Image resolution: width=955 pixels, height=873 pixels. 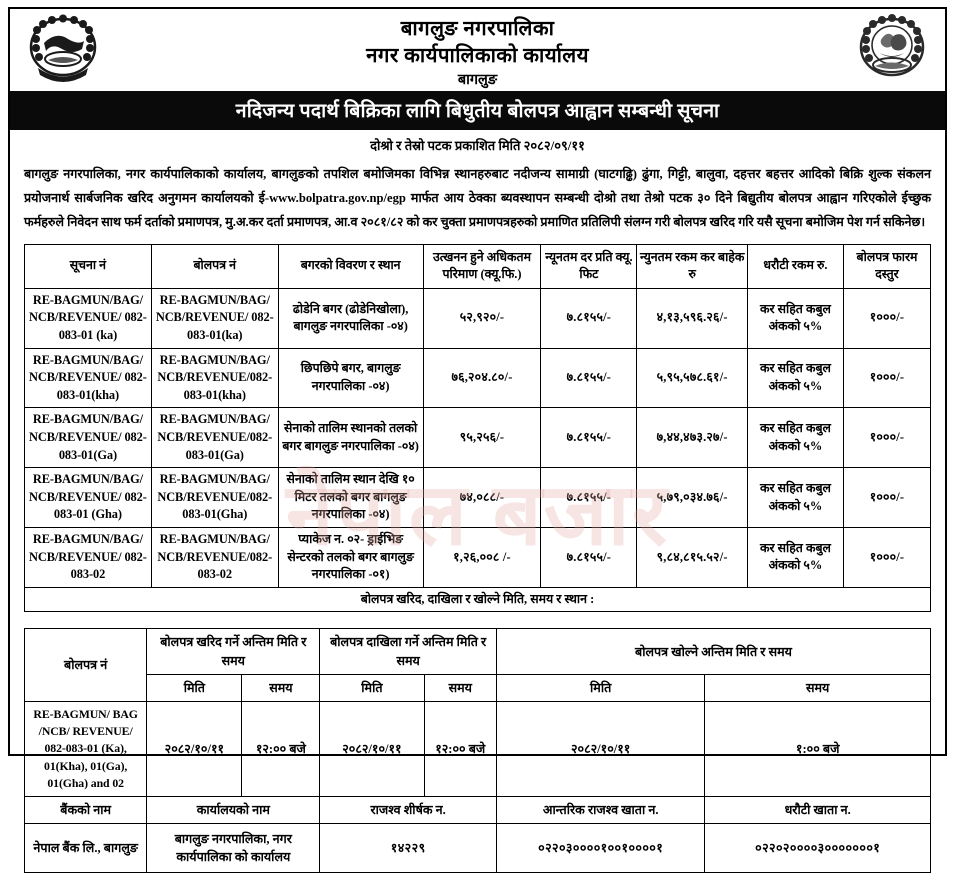 I want to click on cell-description: छिपछिपे बगर, बागलुङ नगरपालिका -०४), so click(x=350, y=378).